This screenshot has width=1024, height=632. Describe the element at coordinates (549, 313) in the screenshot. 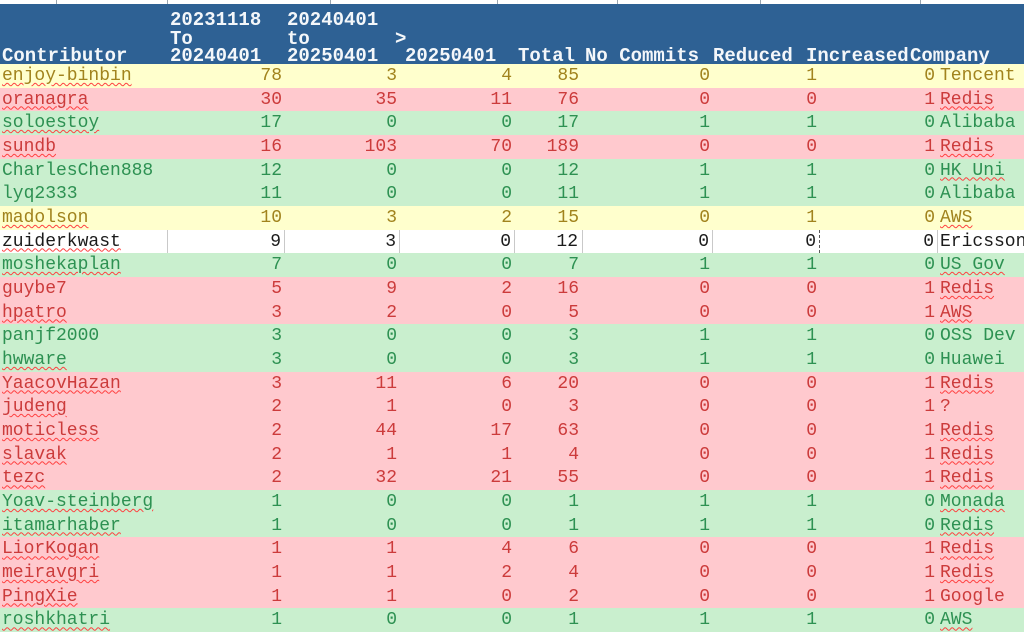

I see `total-cell: 5` at that location.